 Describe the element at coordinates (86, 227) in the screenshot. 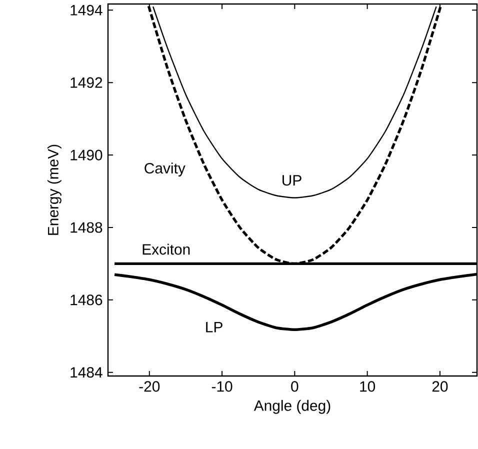

I see `y-tick-label: 1488` at that location.